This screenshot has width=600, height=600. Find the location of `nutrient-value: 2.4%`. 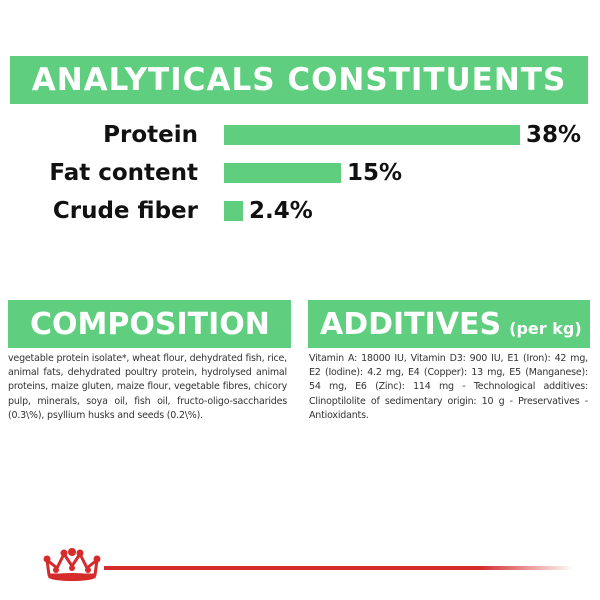

nutrient-value: 2.4% is located at coordinates (281, 211).